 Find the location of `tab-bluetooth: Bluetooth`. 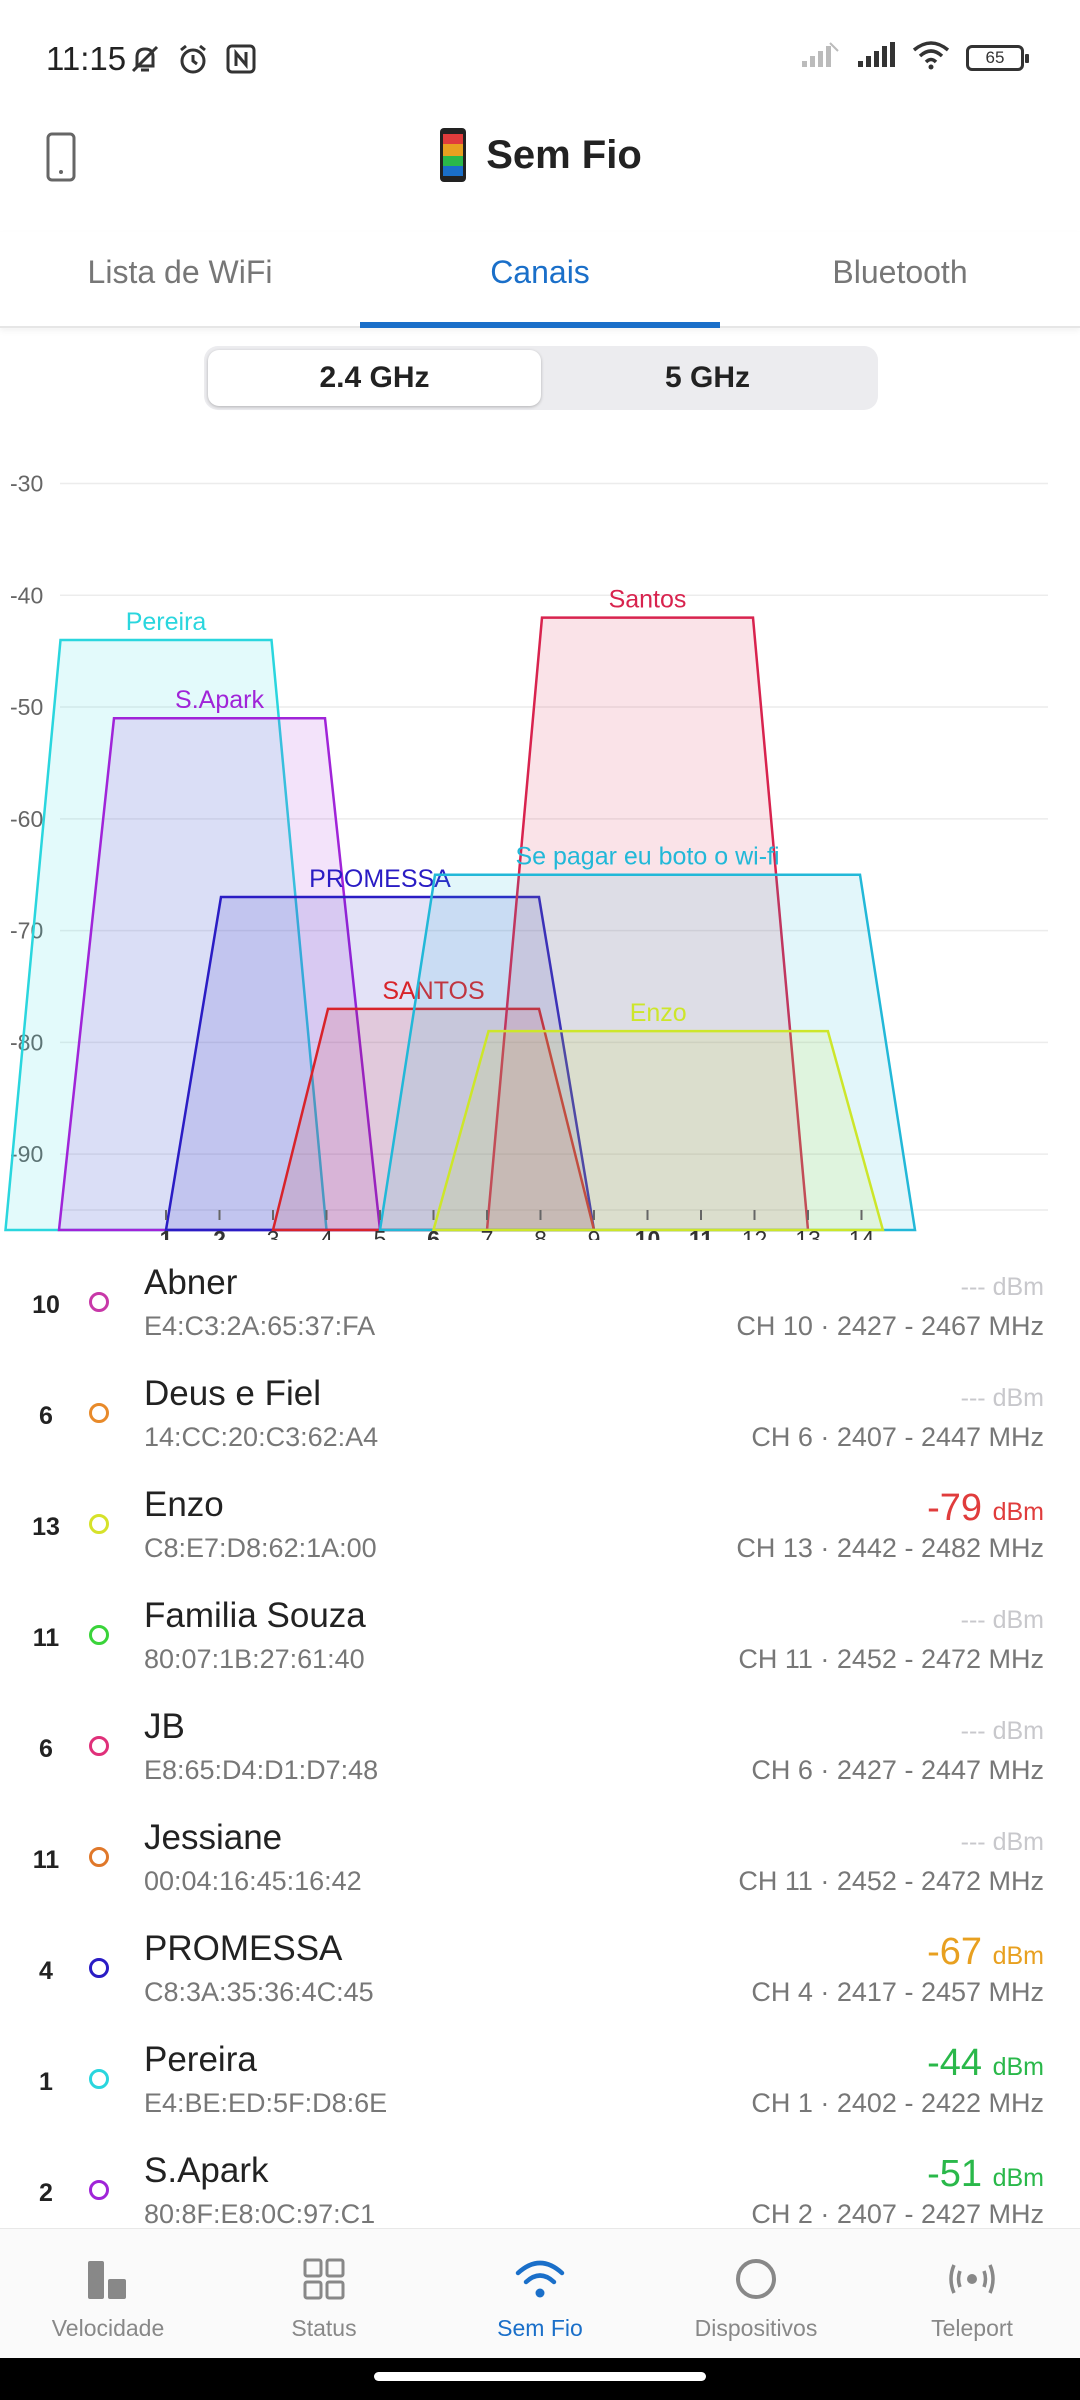

tab-bluetooth: Bluetooth is located at coordinates (900, 272).